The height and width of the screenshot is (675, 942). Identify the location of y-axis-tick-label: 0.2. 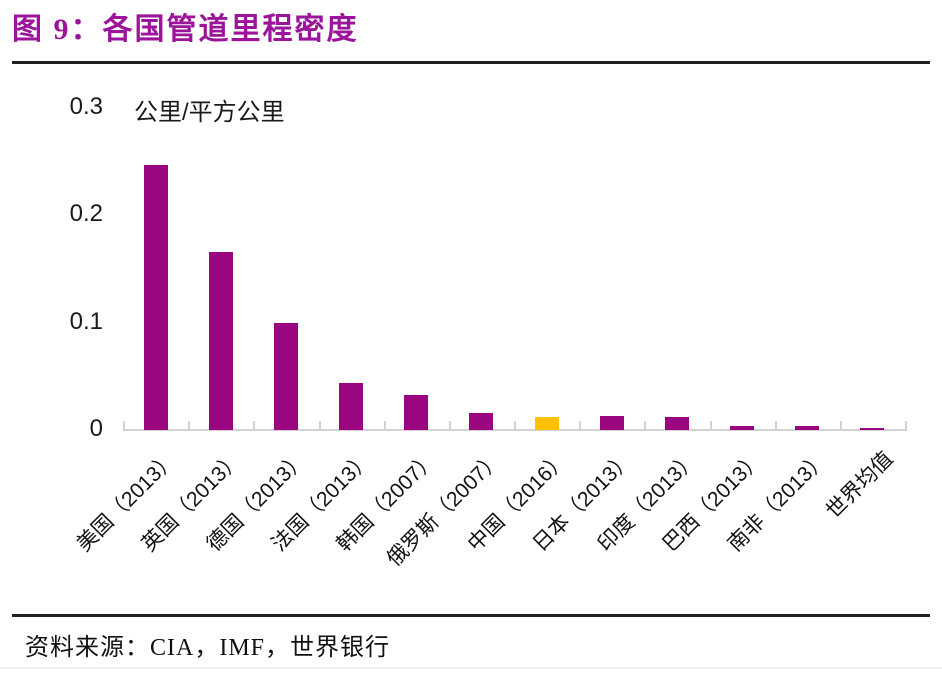
(86, 213).